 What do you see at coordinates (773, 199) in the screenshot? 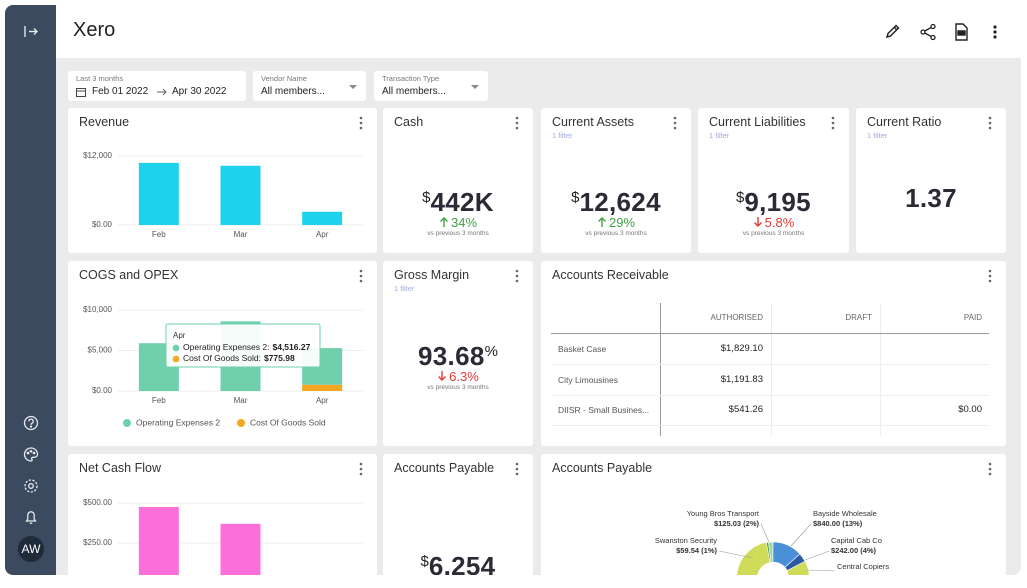
I see `kpi-value-row: $9,195` at bounding box center [773, 199].